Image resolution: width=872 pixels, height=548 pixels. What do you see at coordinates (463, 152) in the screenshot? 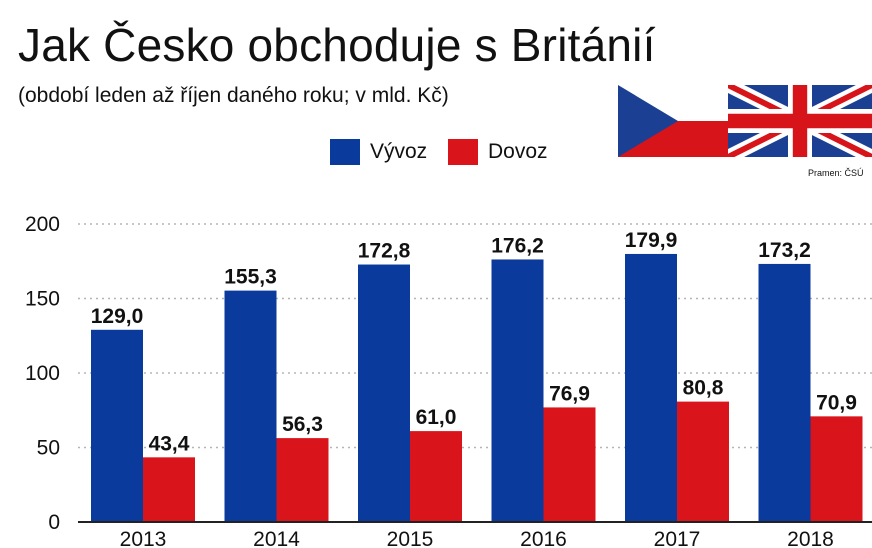
I see `legend-swatch-import` at bounding box center [463, 152].